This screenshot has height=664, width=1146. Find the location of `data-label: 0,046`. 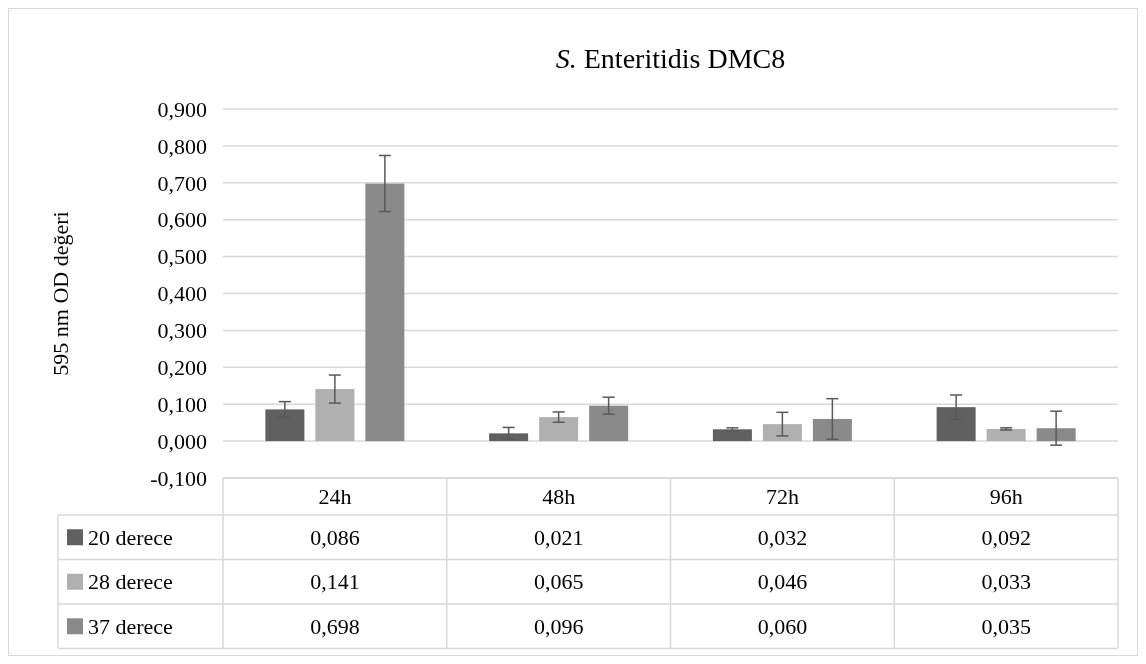

data-label: 0,046 is located at coordinates (782, 582).